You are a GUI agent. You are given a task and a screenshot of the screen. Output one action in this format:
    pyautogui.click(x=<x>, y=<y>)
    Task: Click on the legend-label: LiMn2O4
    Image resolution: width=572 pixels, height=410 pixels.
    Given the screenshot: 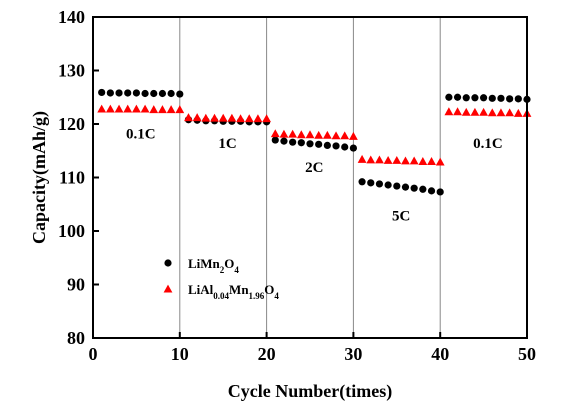 What is the action you would take?
    pyautogui.click(x=213, y=265)
    